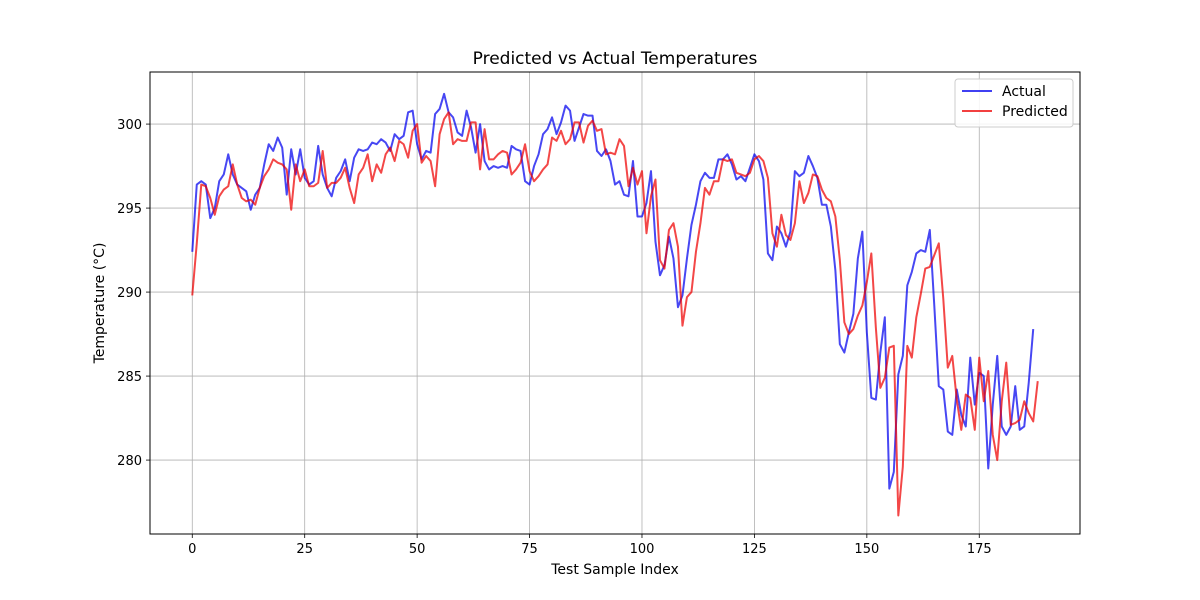  Describe the element at coordinates (1024, 92) in the screenshot. I see `legend-label-actual: Actual` at that location.